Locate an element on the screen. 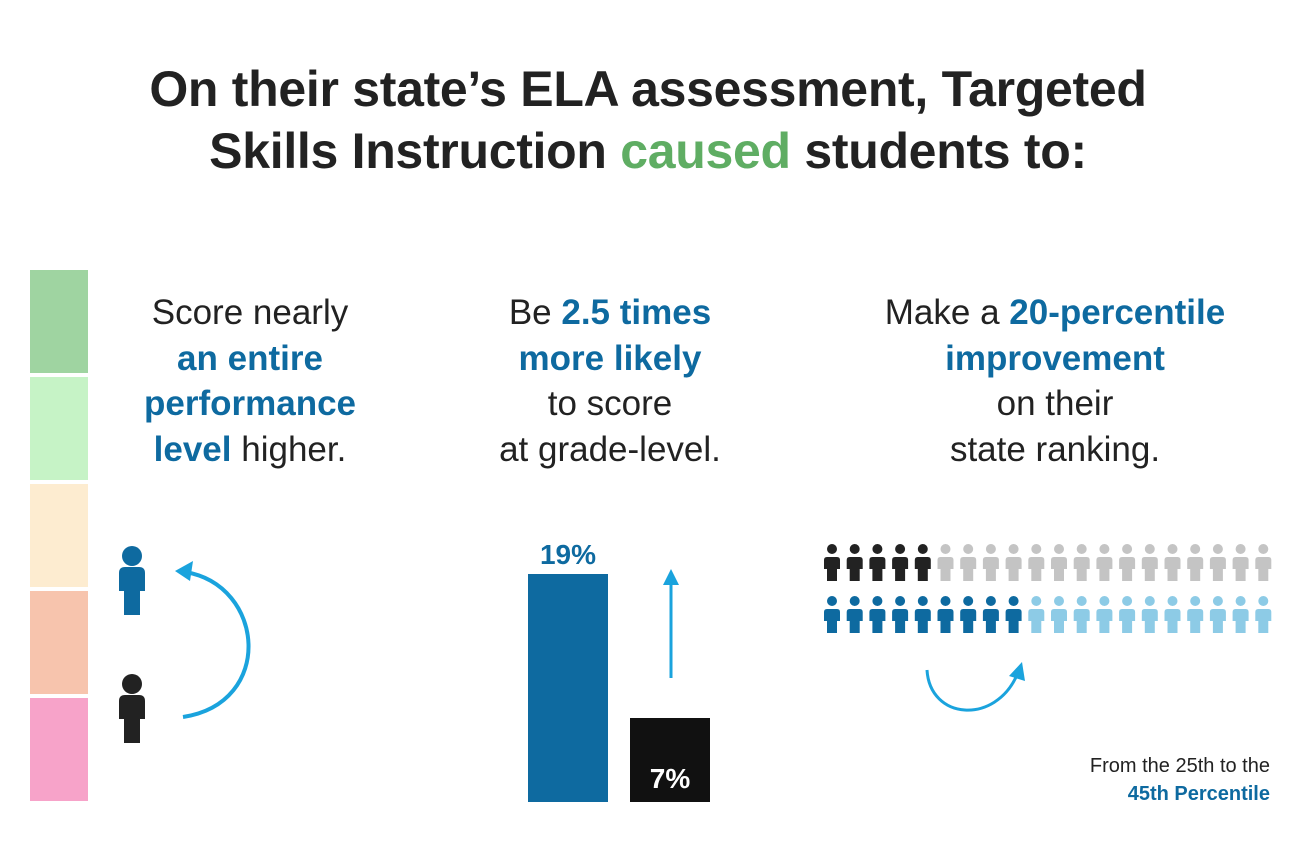 The height and width of the screenshot is (864, 1296). bar-7-percent is located at coordinates (670, 760).